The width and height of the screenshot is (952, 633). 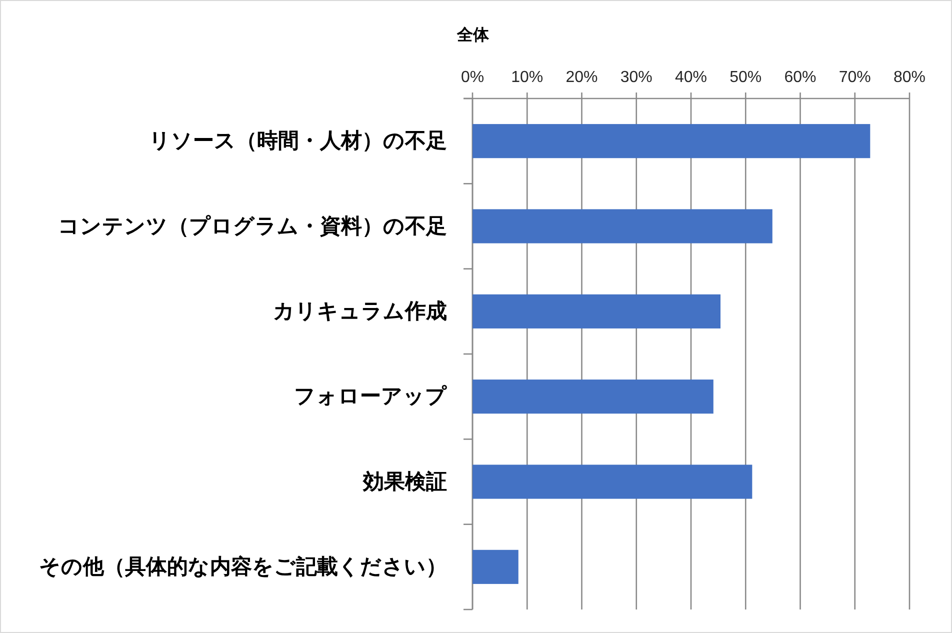 What do you see at coordinates (582, 77) in the screenshot?
I see `x-tick-label: 20%` at bounding box center [582, 77].